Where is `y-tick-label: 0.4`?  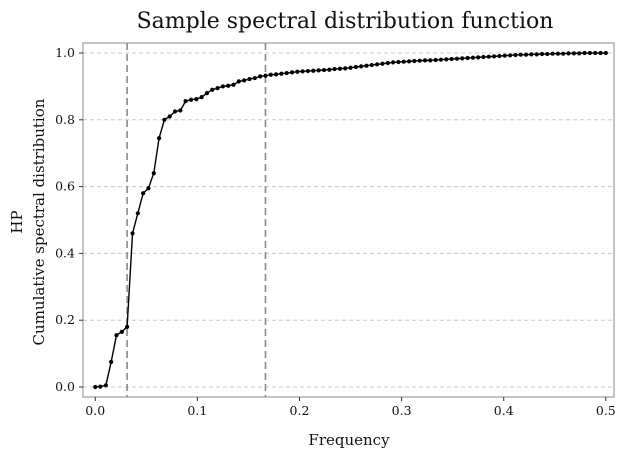
y-tick-label: 0.4 is located at coordinates (65, 252).